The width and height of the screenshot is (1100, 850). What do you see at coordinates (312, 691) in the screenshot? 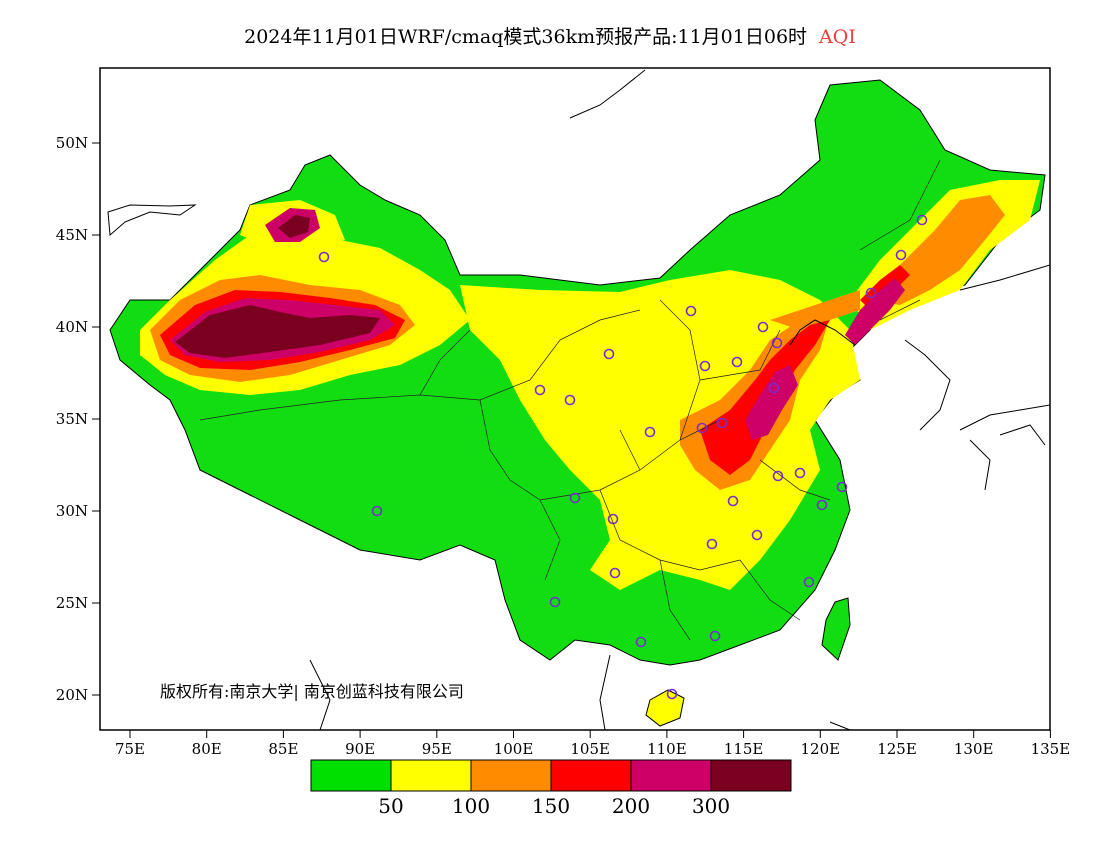
I see `copyright-text: 版权所有:南京大学| 南京创蓝科技有限公司` at bounding box center [312, 691].